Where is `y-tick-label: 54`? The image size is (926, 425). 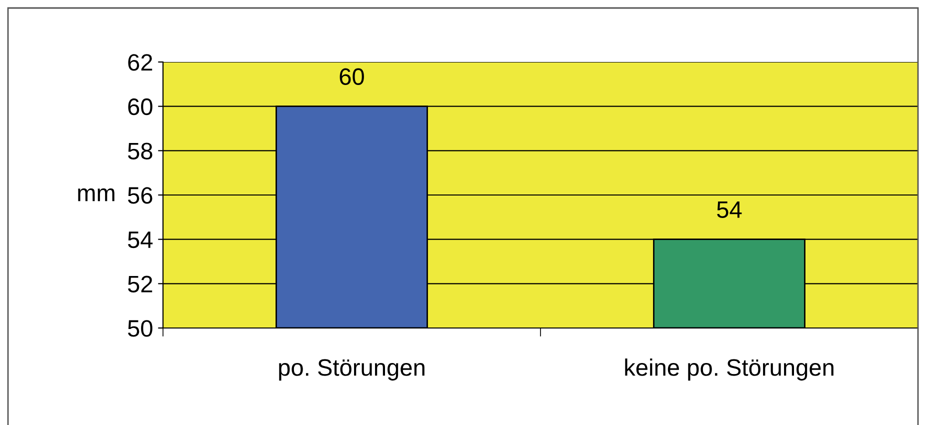
y-tick-label: 54 is located at coordinates (140, 240).